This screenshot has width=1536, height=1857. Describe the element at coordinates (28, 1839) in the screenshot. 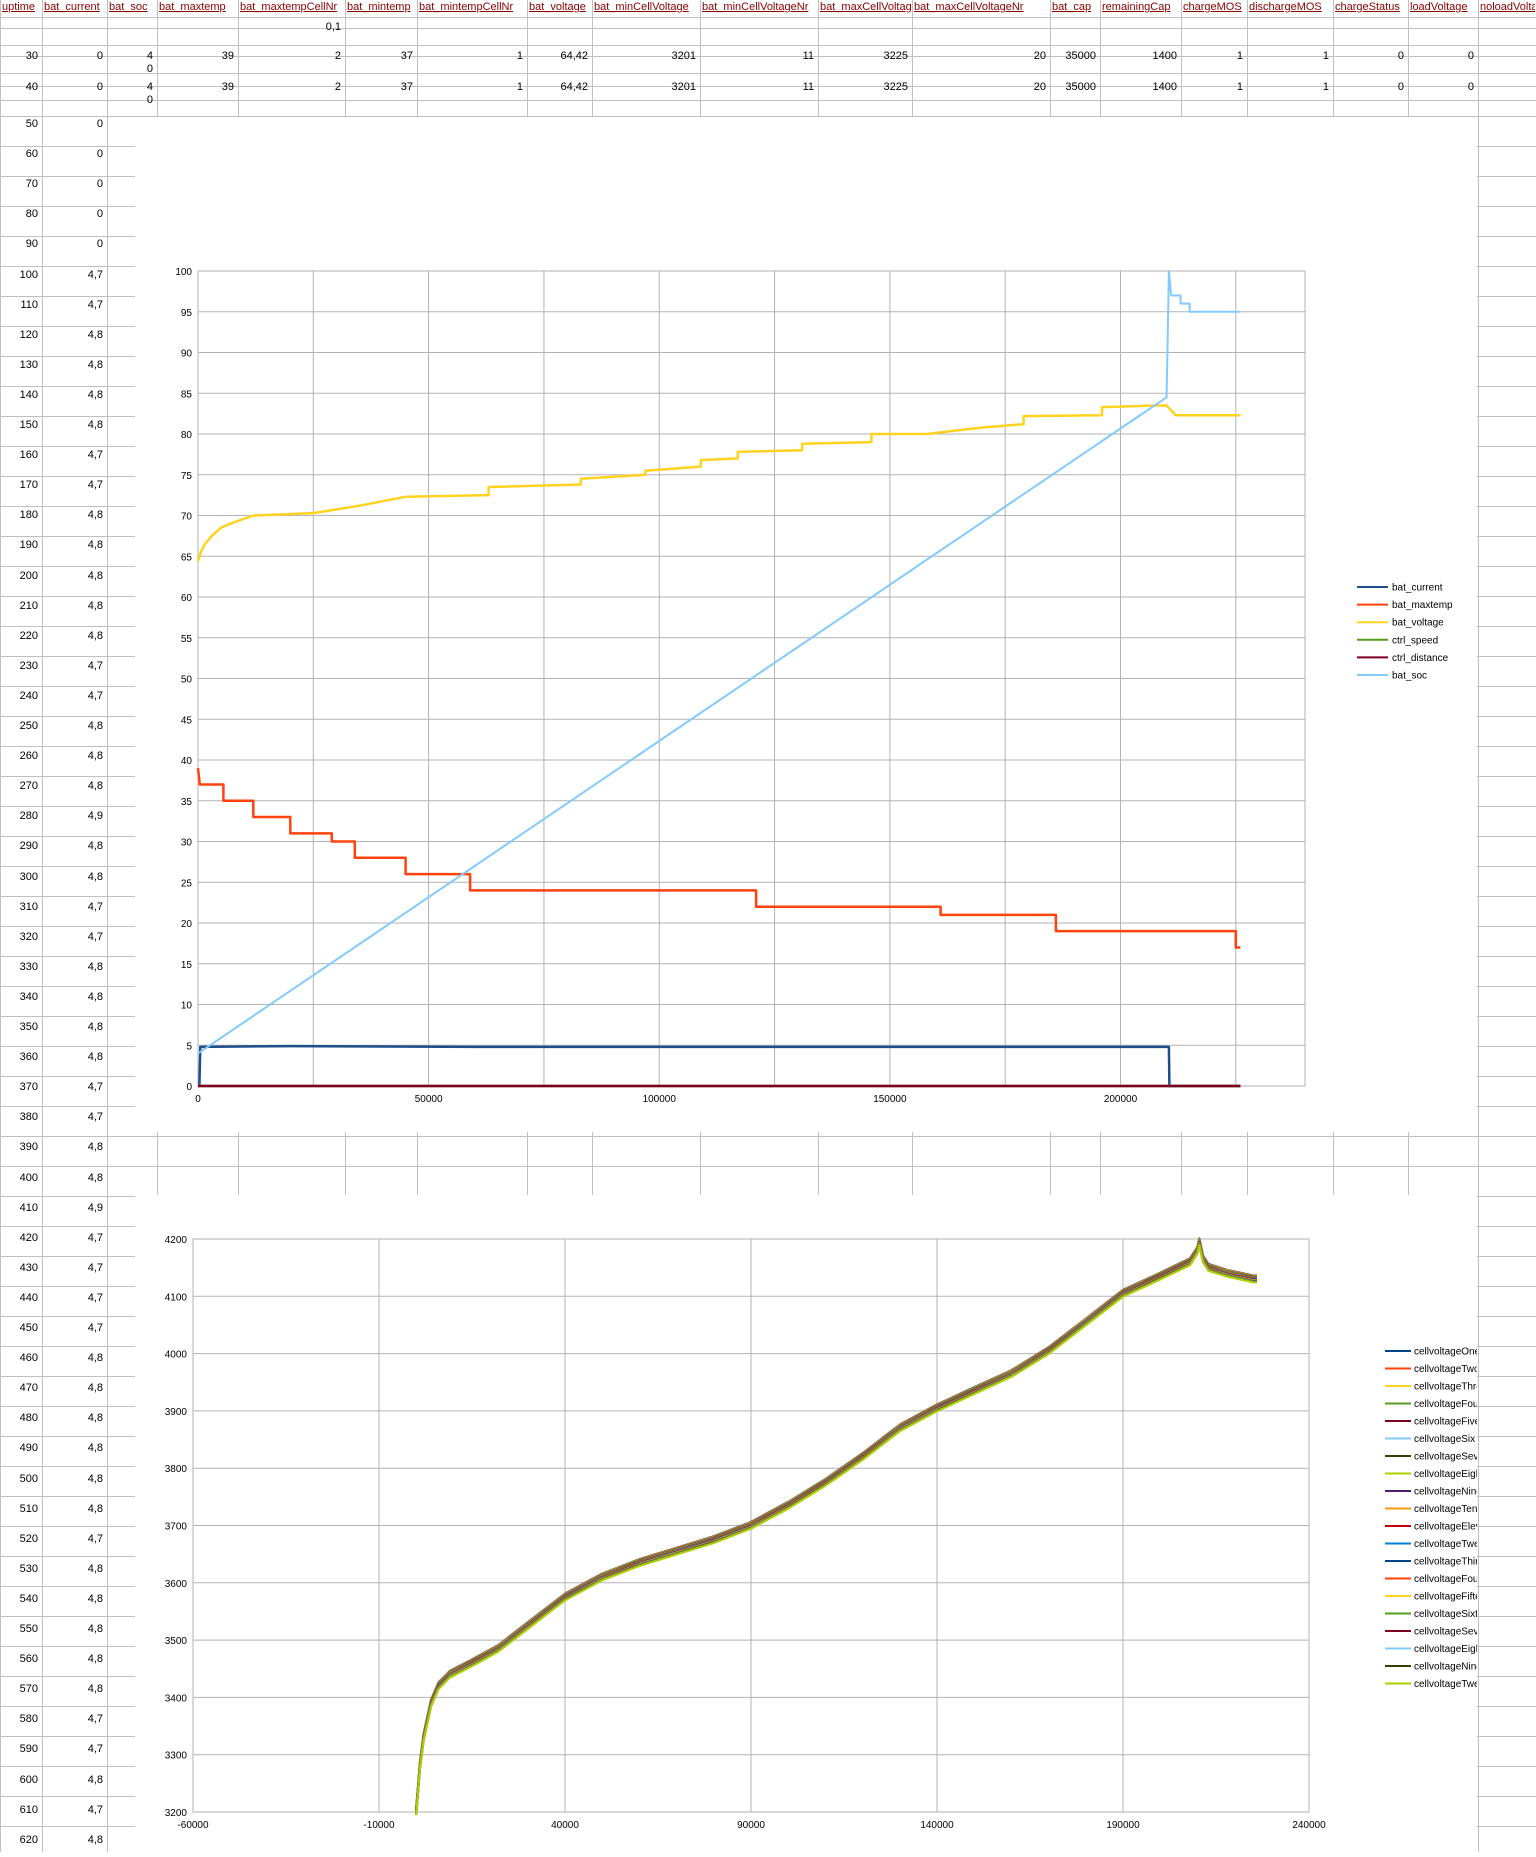

I see `table-cell: 620` at that location.